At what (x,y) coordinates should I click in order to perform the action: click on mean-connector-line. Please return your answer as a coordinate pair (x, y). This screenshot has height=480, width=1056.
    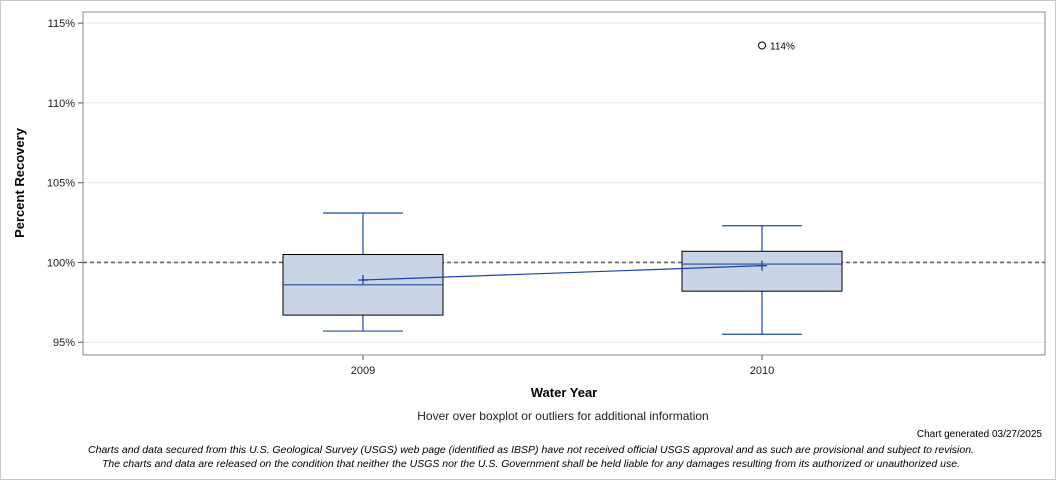
    Looking at the image, I should click on (562, 273).